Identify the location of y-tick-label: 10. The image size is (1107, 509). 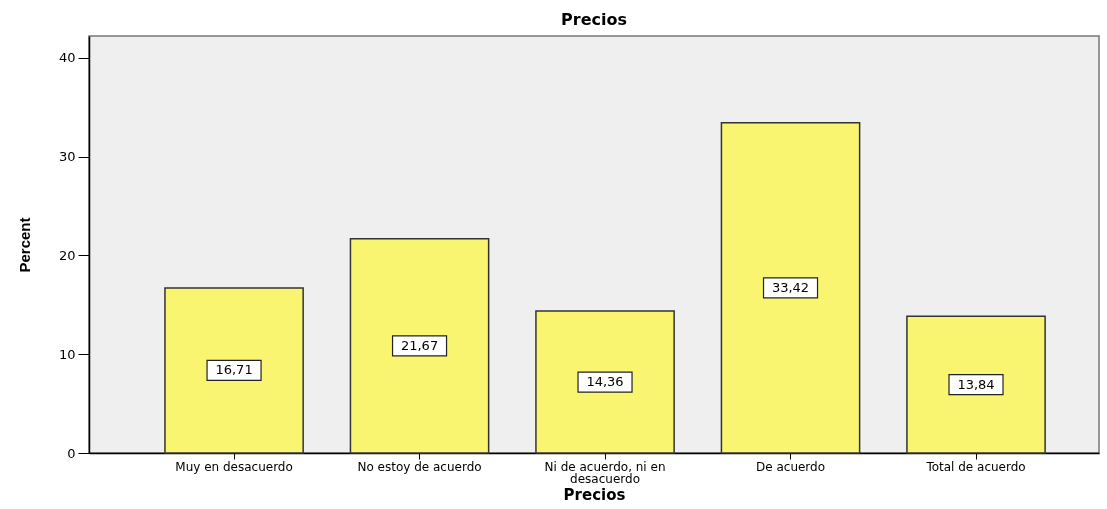
(67, 354).